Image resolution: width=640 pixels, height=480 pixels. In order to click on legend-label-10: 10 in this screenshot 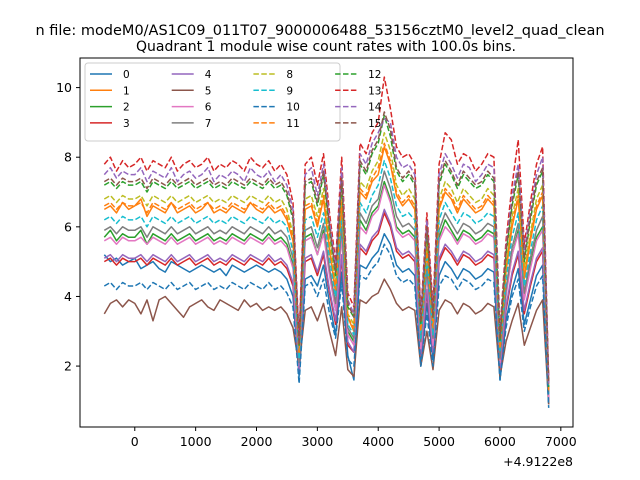, I will do `click(292, 108)`.